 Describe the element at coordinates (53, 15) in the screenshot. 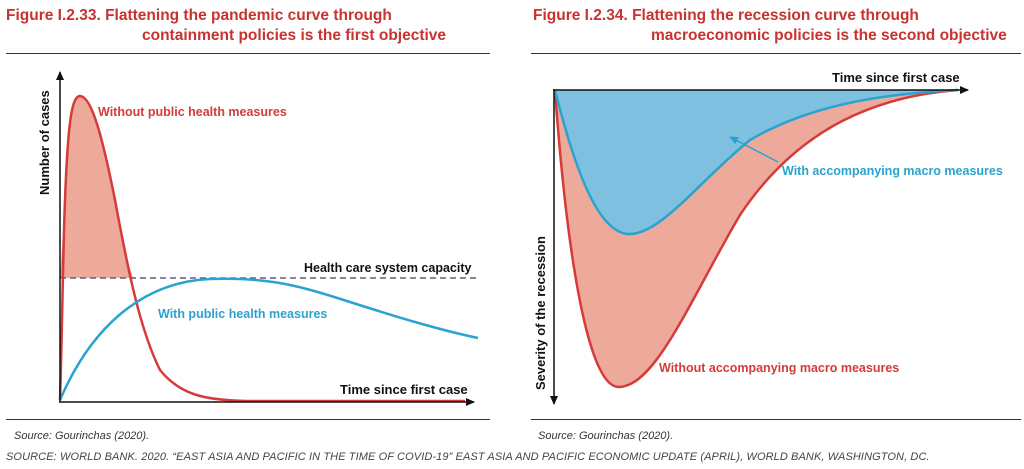

I see `left-figure-number: Figure I.2.33.` at that location.